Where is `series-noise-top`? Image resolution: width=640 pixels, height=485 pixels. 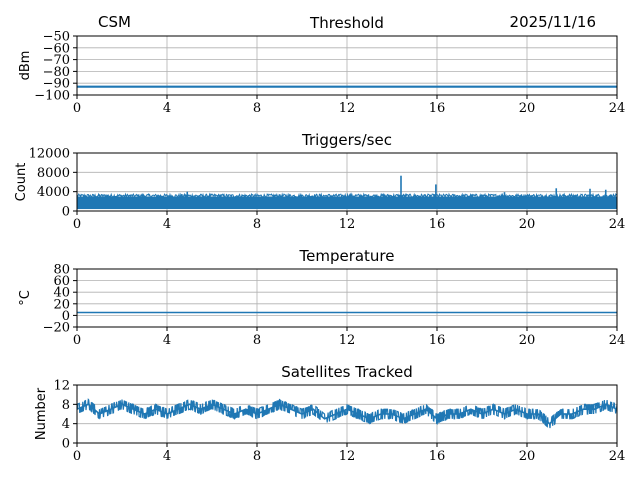
series-noise-top is located at coordinates (347, 196).